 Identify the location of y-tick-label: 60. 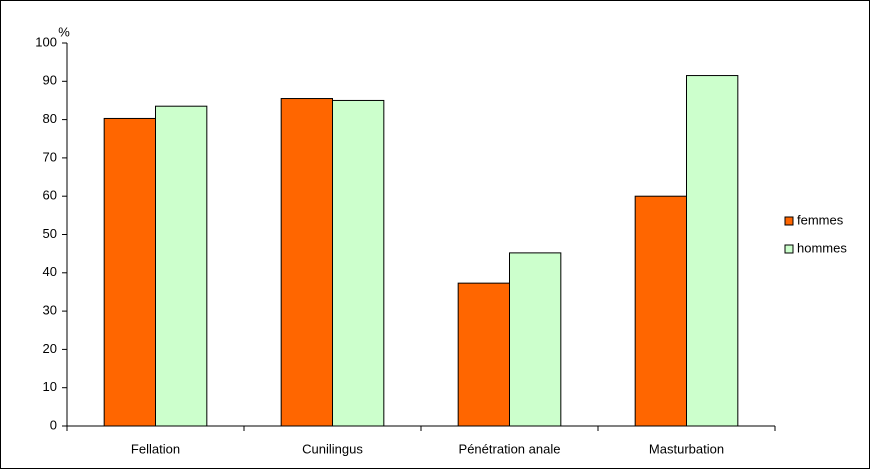
(50, 195).